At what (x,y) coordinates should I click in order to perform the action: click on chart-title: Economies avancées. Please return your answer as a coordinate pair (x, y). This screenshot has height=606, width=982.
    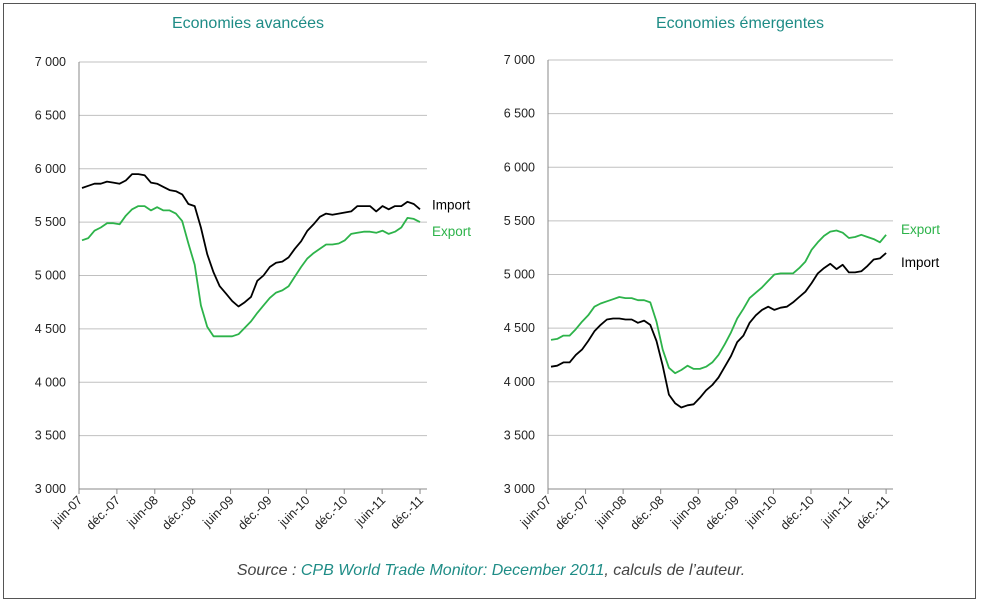
    Looking at the image, I should click on (248, 23).